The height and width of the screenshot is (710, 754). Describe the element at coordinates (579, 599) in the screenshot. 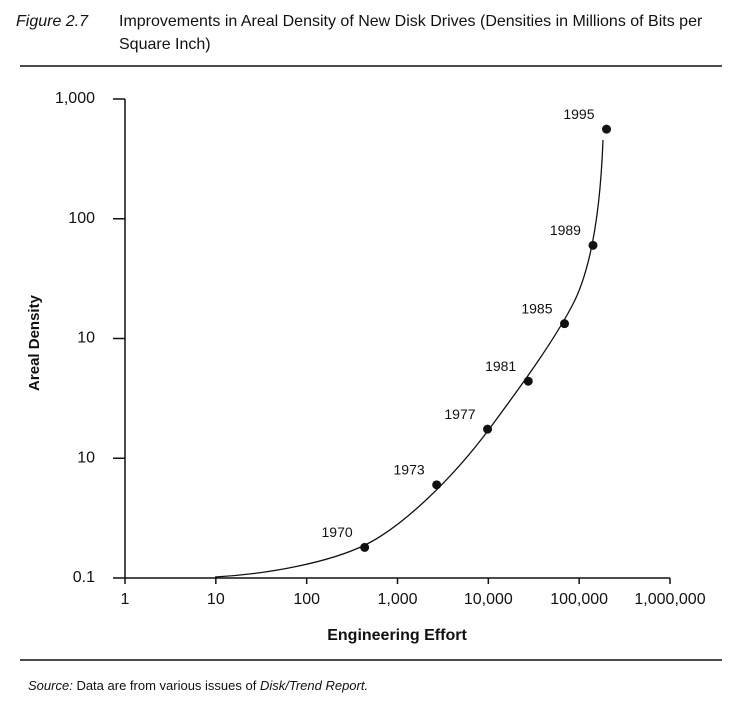

I see `x-tick-label: 100,000` at that location.